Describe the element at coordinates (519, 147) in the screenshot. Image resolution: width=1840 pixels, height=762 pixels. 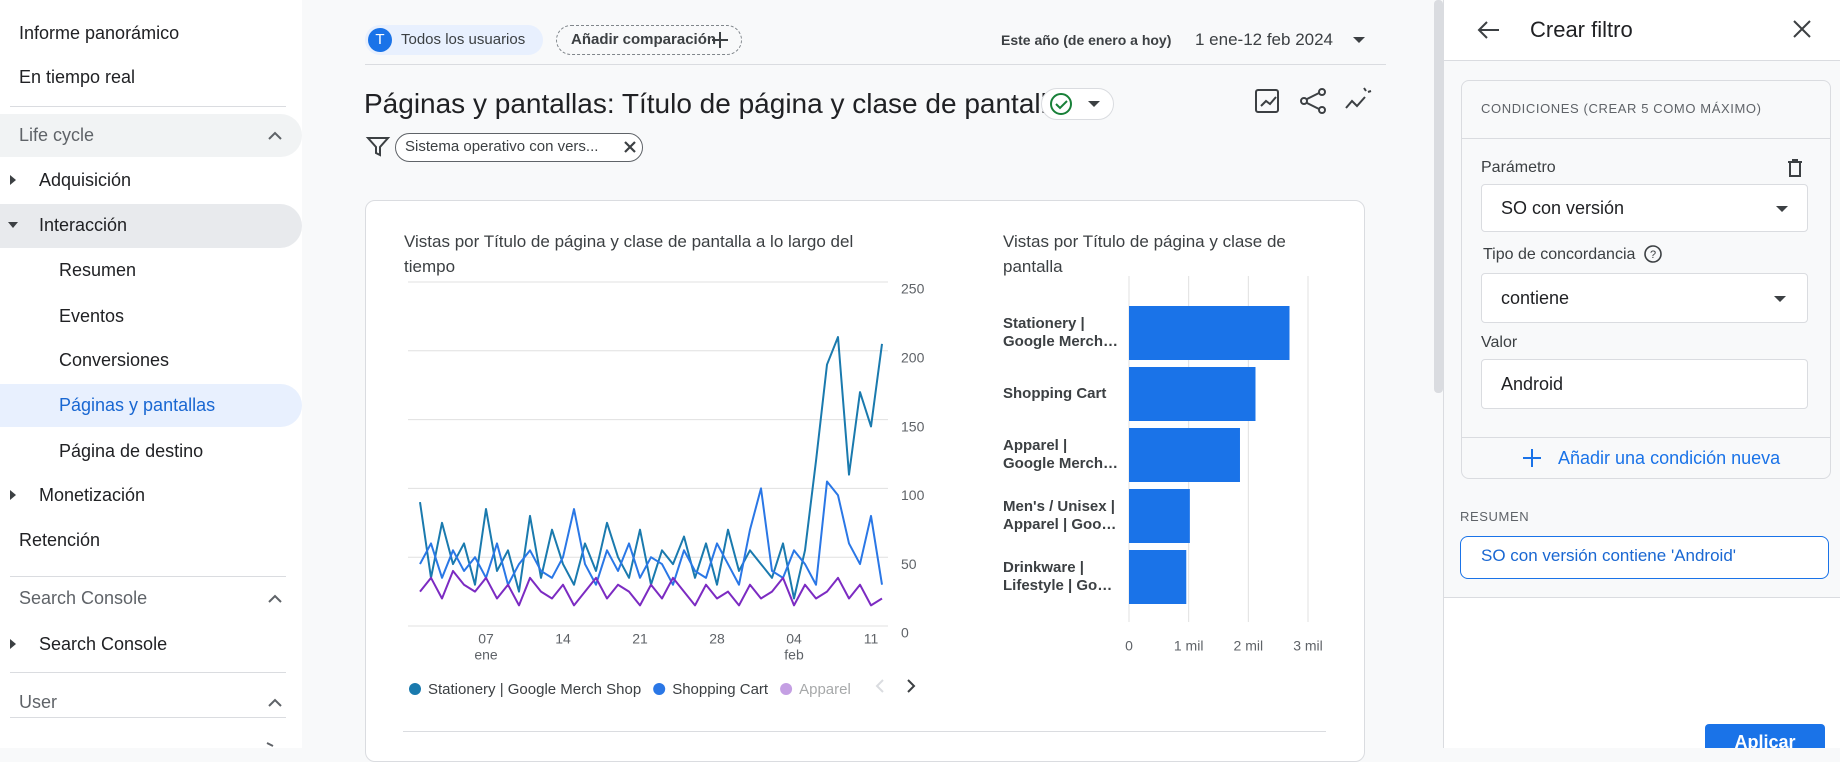
I see `filter-chip` at that location.